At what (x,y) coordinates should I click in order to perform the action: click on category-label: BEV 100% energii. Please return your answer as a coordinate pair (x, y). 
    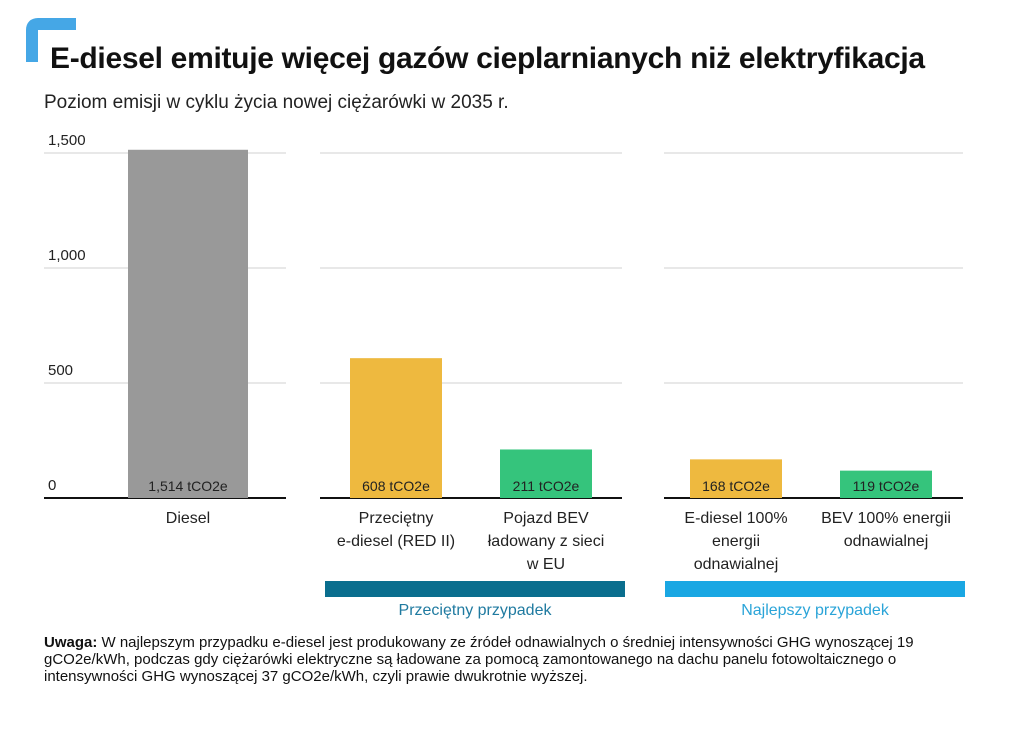
    Looking at the image, I should click on (886, 518).